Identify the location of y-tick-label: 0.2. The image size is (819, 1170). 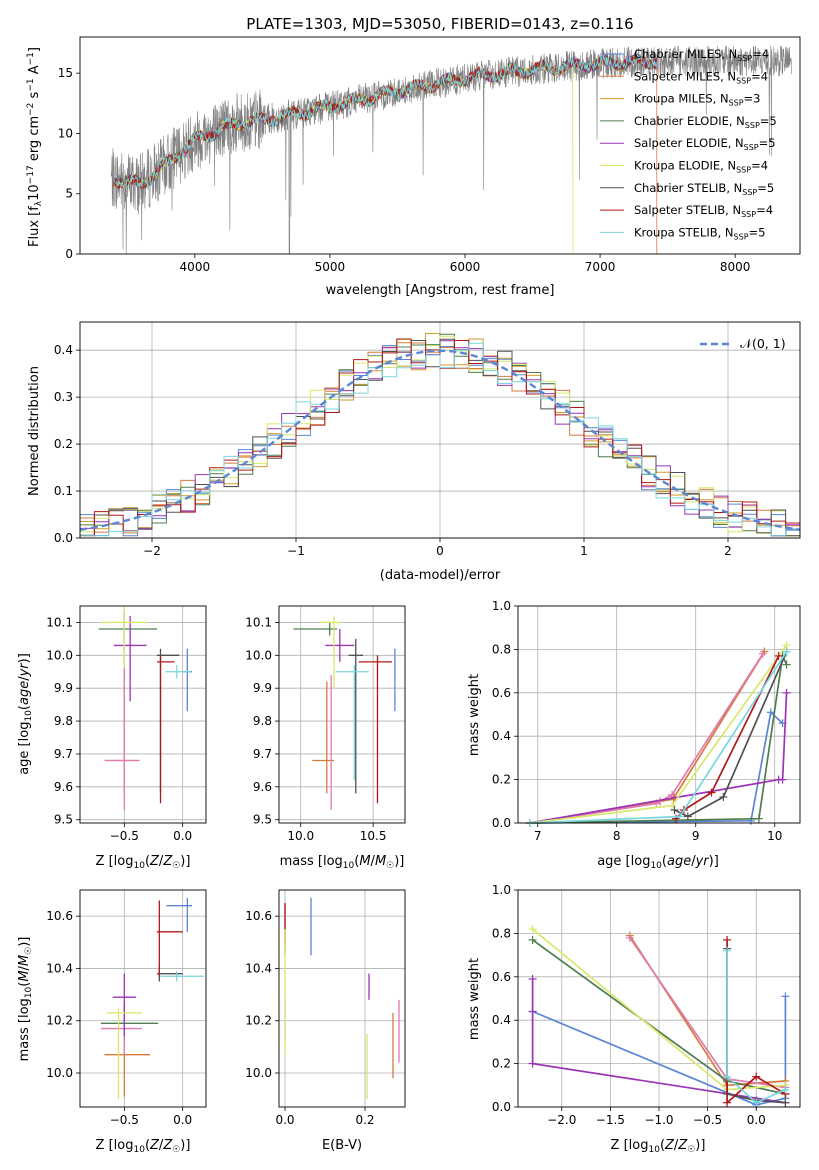
(501, 780).